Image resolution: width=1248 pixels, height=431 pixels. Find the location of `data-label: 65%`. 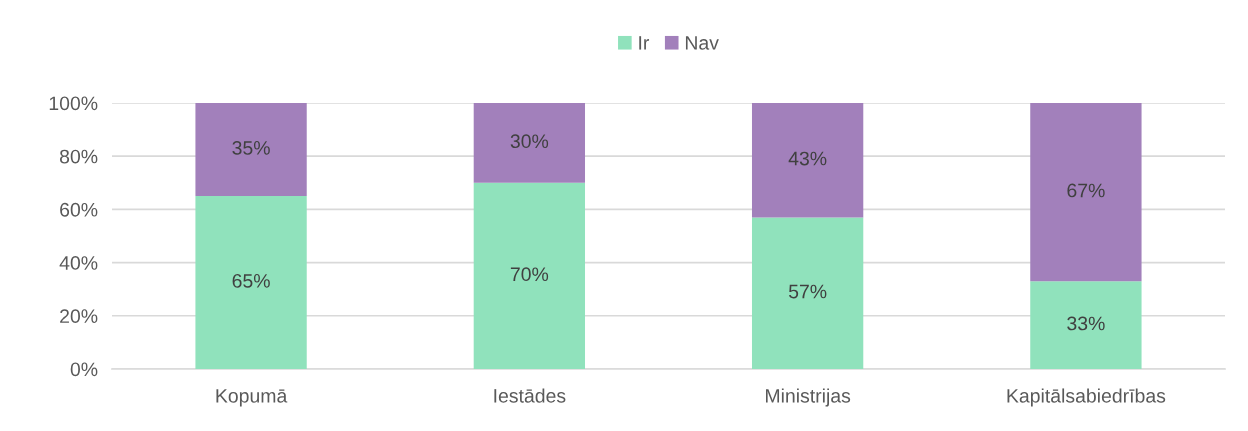

data-label: 65% is located at coordinates (251, 280).